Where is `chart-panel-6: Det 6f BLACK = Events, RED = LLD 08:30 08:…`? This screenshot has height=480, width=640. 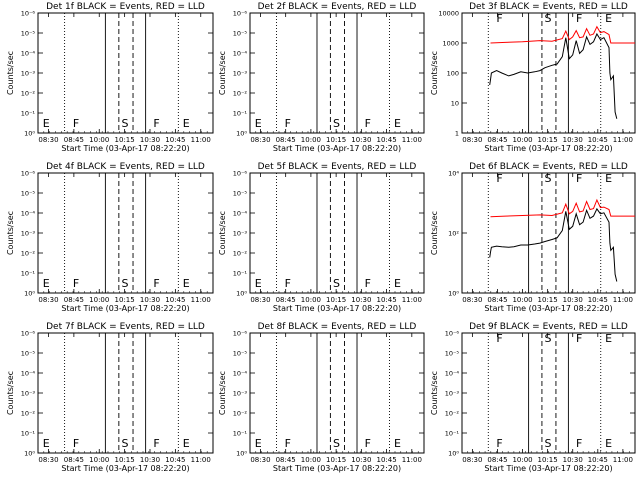
chart-panel-6: Det 6f BLACK = Events, RED = LLD 08:30 08:… is located at coordinates (533, 237).